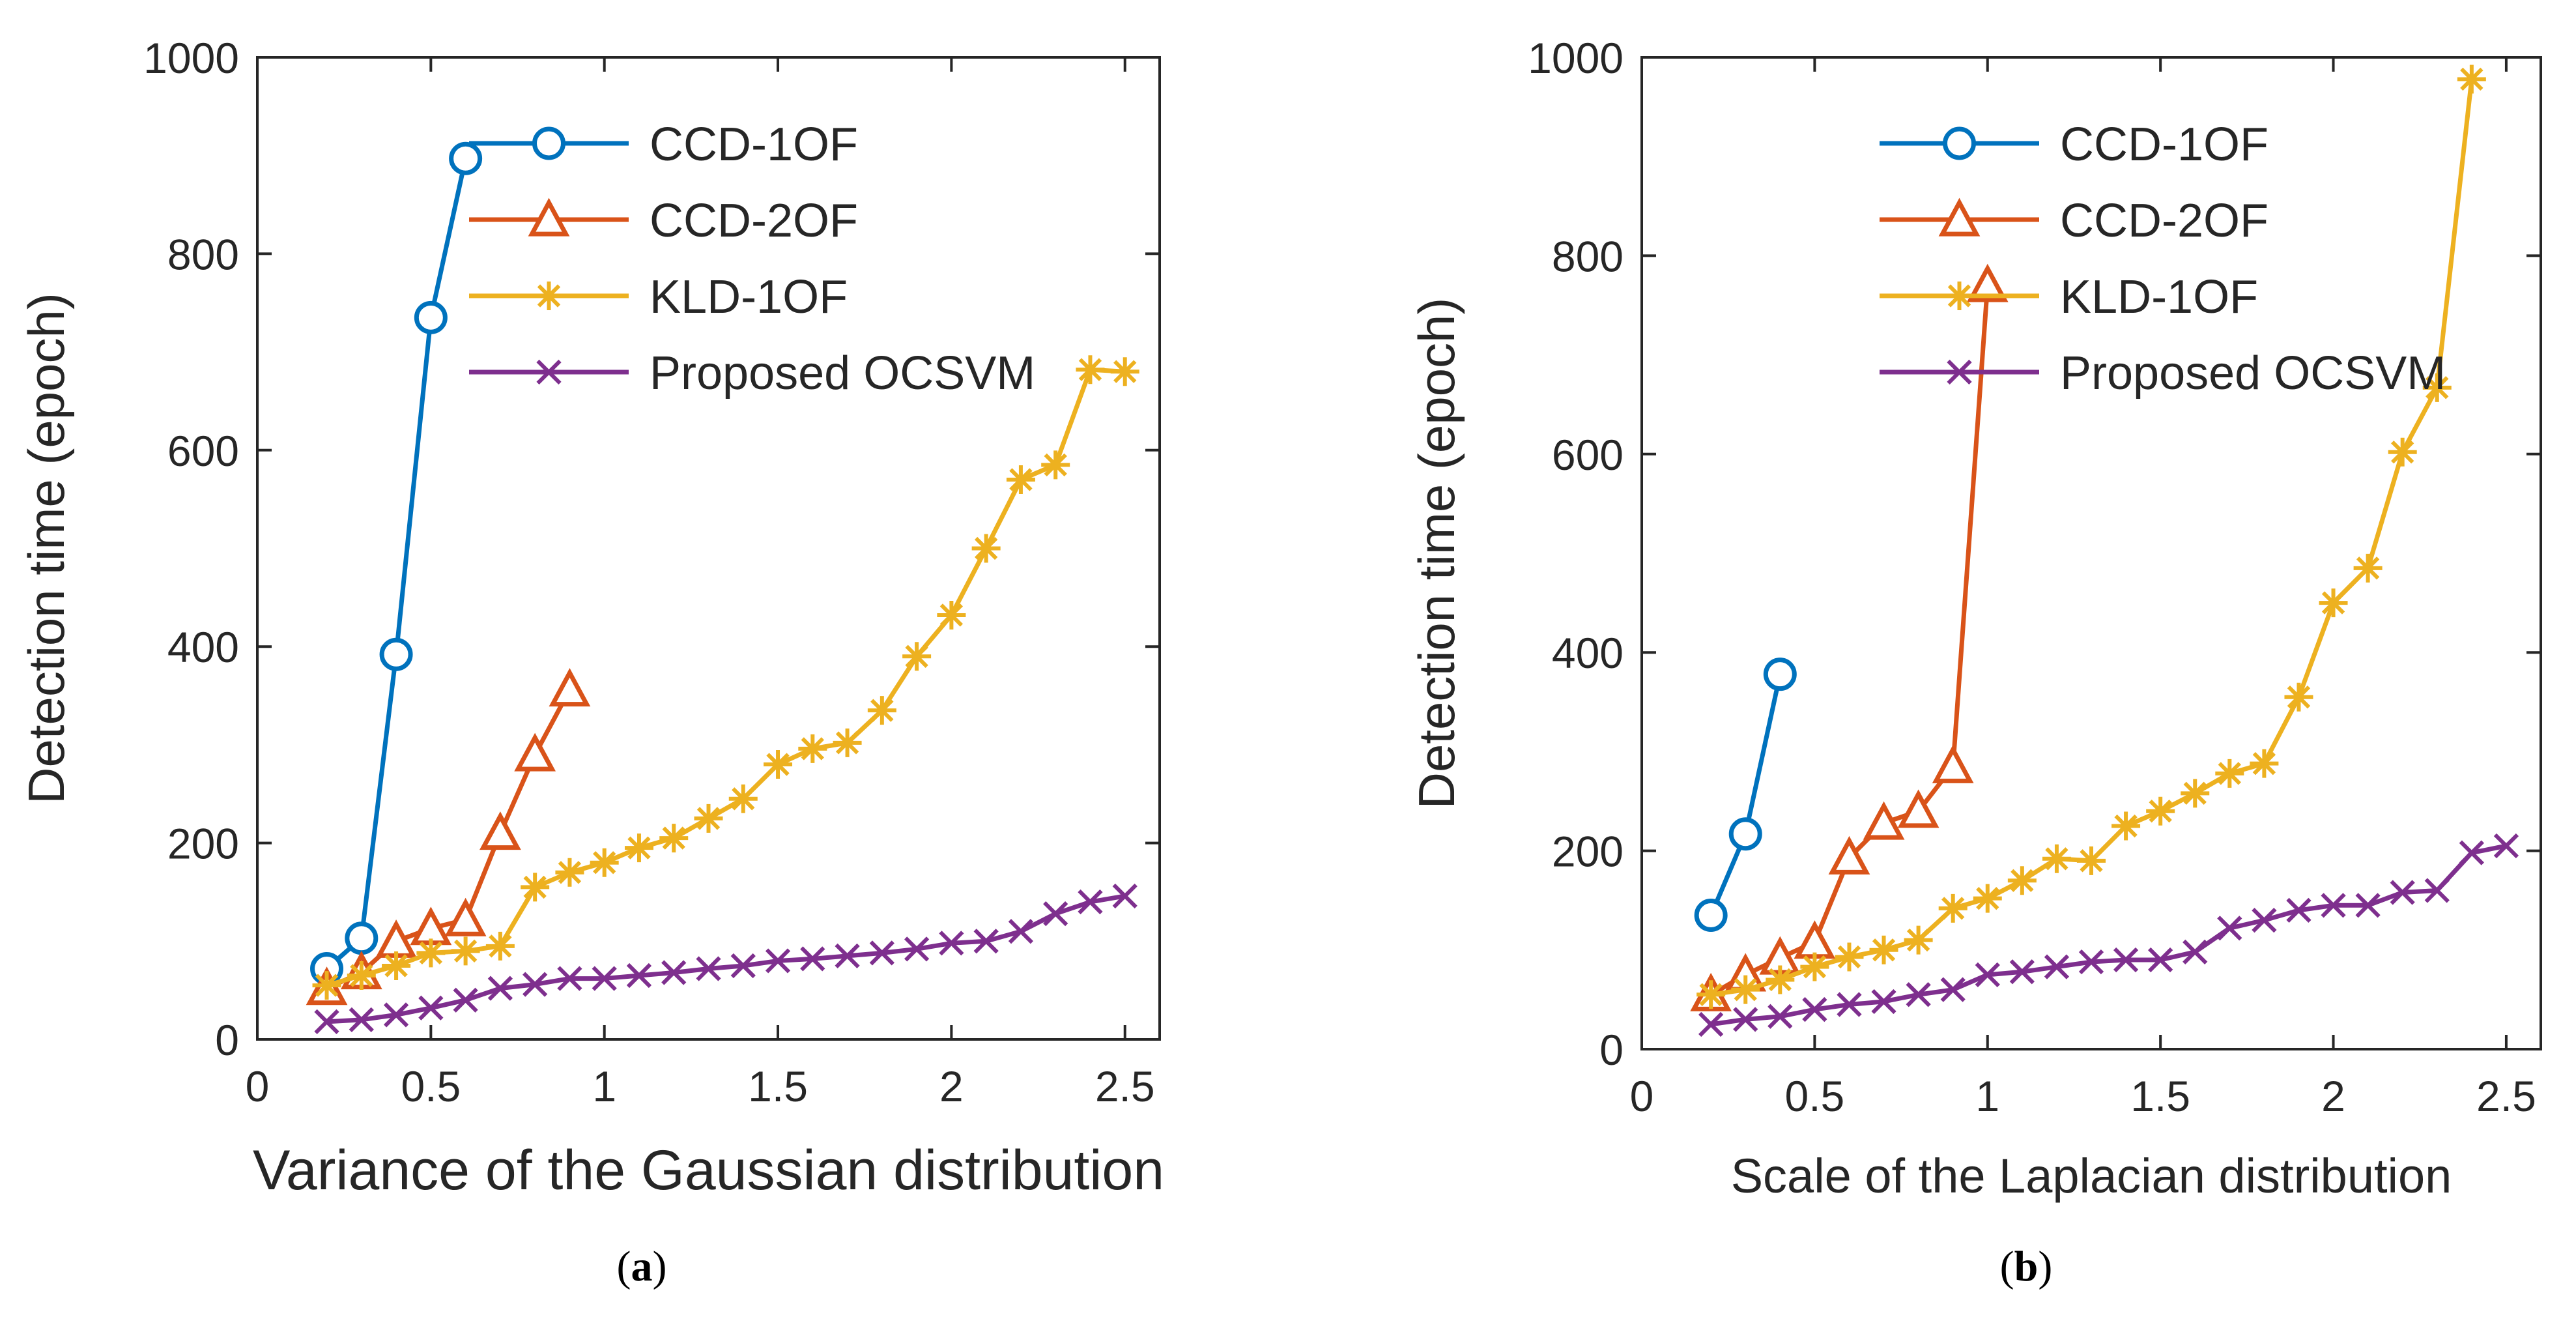 This screenshot has width=2576, height=1317. Describe the element at coordinates (1612, 1050) in the screenshot. I see `y-tick-label: 0` at that location.